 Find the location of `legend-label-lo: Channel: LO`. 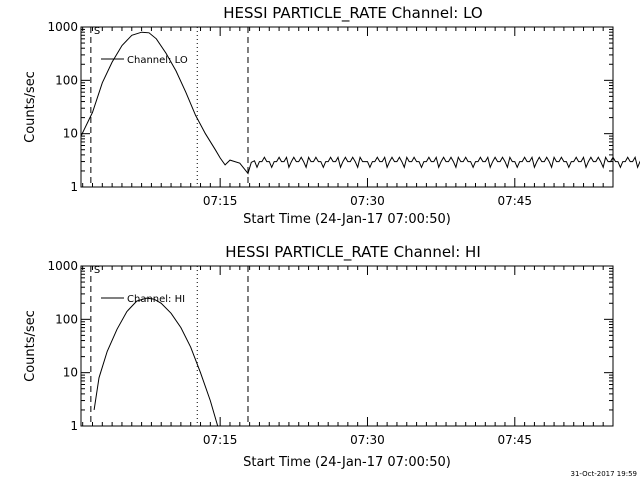

legend-label-lo: Channel: LO is located at coordinates (157, 60).